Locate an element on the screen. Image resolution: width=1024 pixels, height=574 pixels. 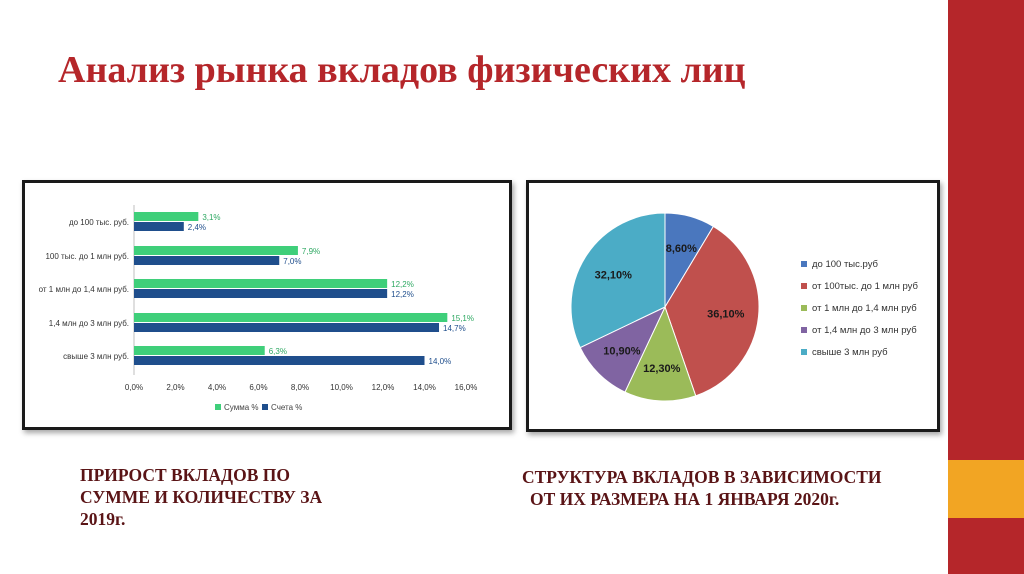
data-label: 15,1% is located at coordinates (462, 318).